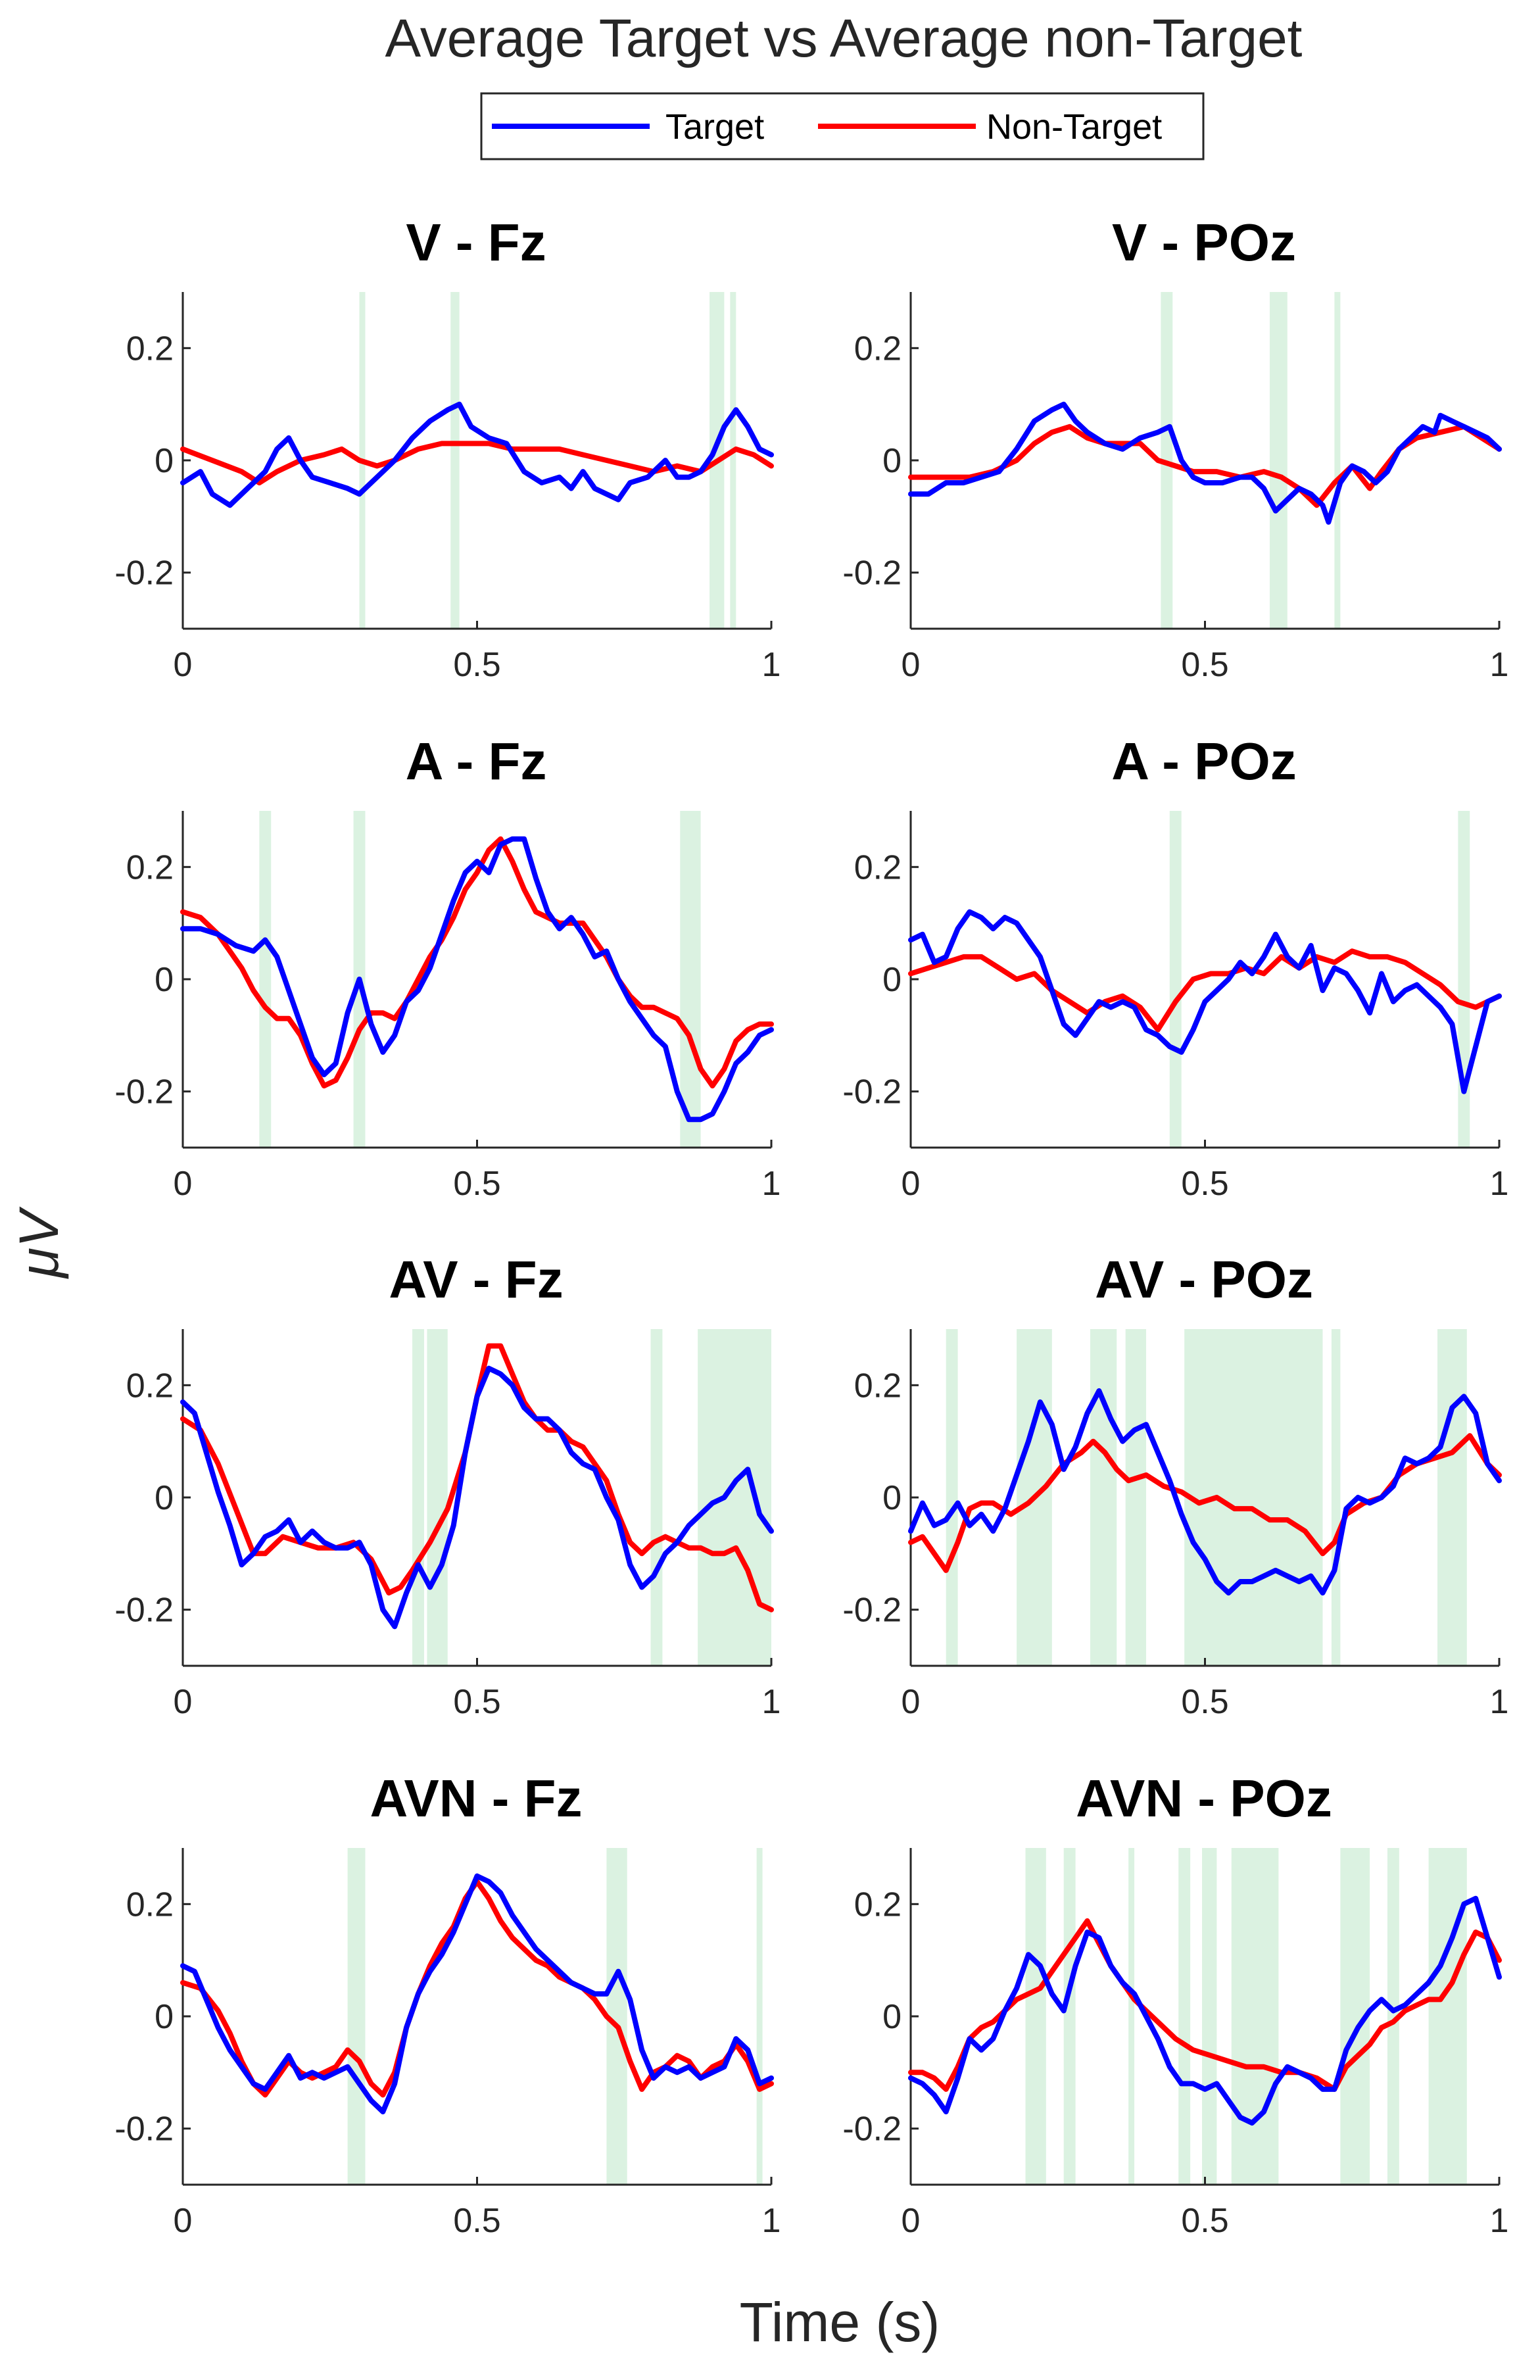 This screenshot has width=1540, height=2380. What do you see at coordinates (477, 761) in the screenshot?
I see `subplot-title: A - Fz` at bounding box center [477, 761].